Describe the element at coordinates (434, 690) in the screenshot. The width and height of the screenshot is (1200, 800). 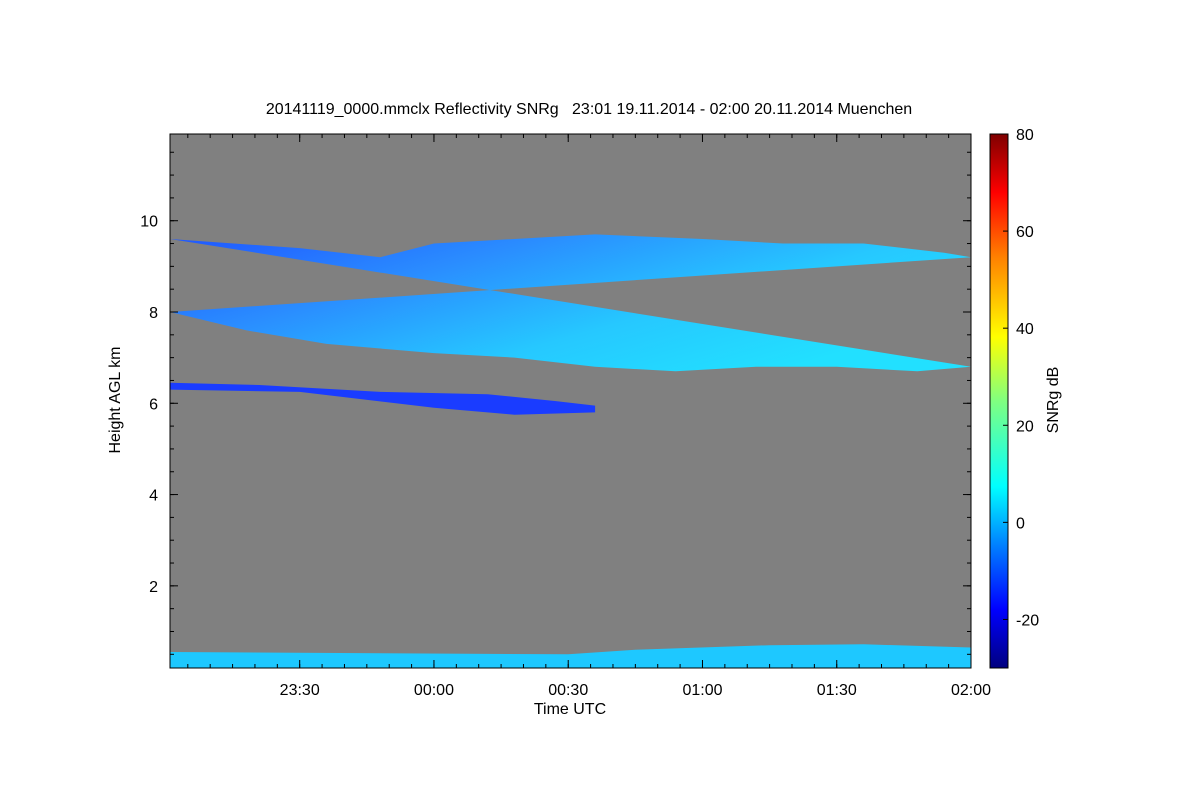
I see `x-tick-label-1: 00:00` at that location.